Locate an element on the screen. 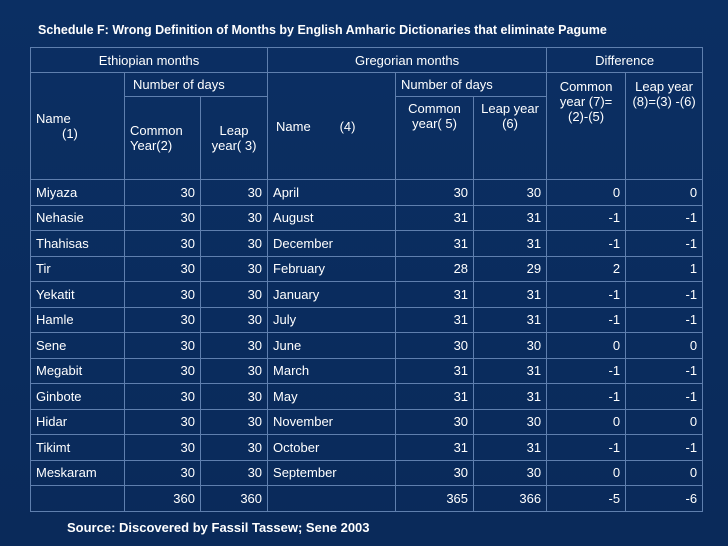  ethiopian-month-name: Hamle is located at coordinates (77, 319).